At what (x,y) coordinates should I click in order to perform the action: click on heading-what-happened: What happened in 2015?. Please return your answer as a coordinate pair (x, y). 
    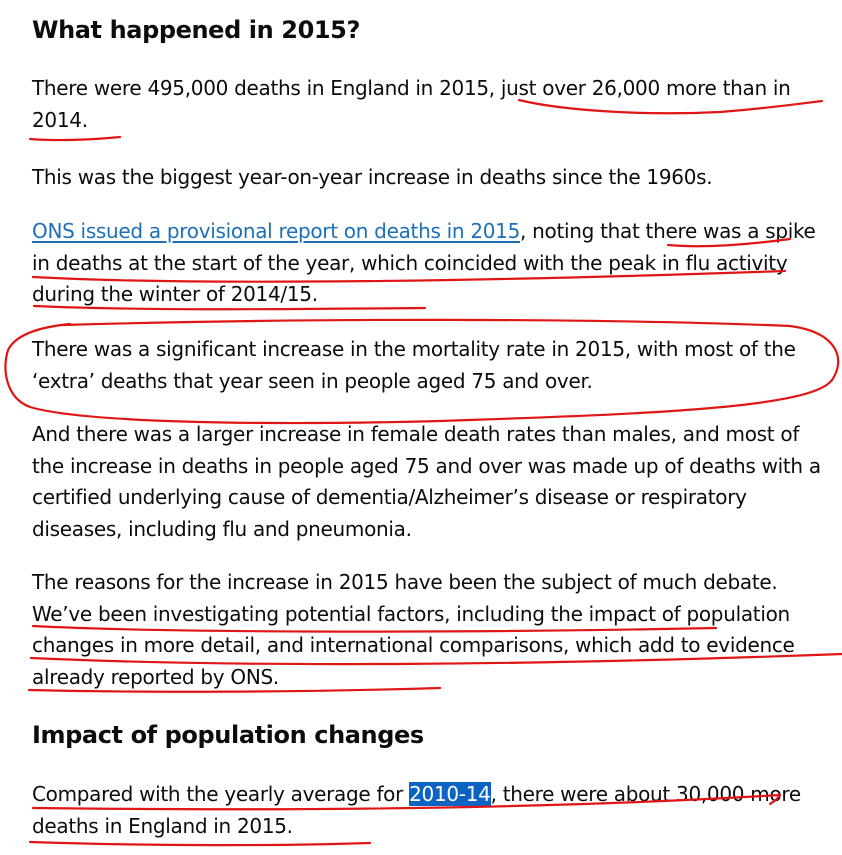
    Looking at the image, I should click on (196, 30).